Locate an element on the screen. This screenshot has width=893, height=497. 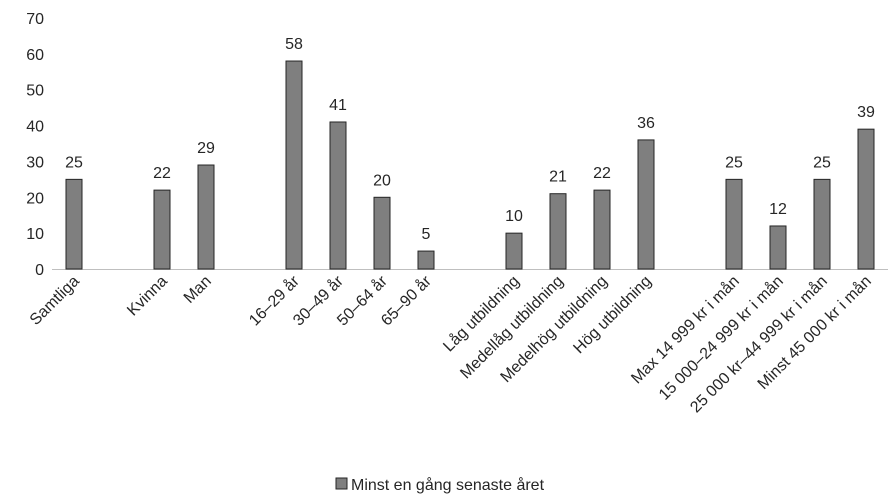
data-label: 39 is located at coordinates (866, 112).